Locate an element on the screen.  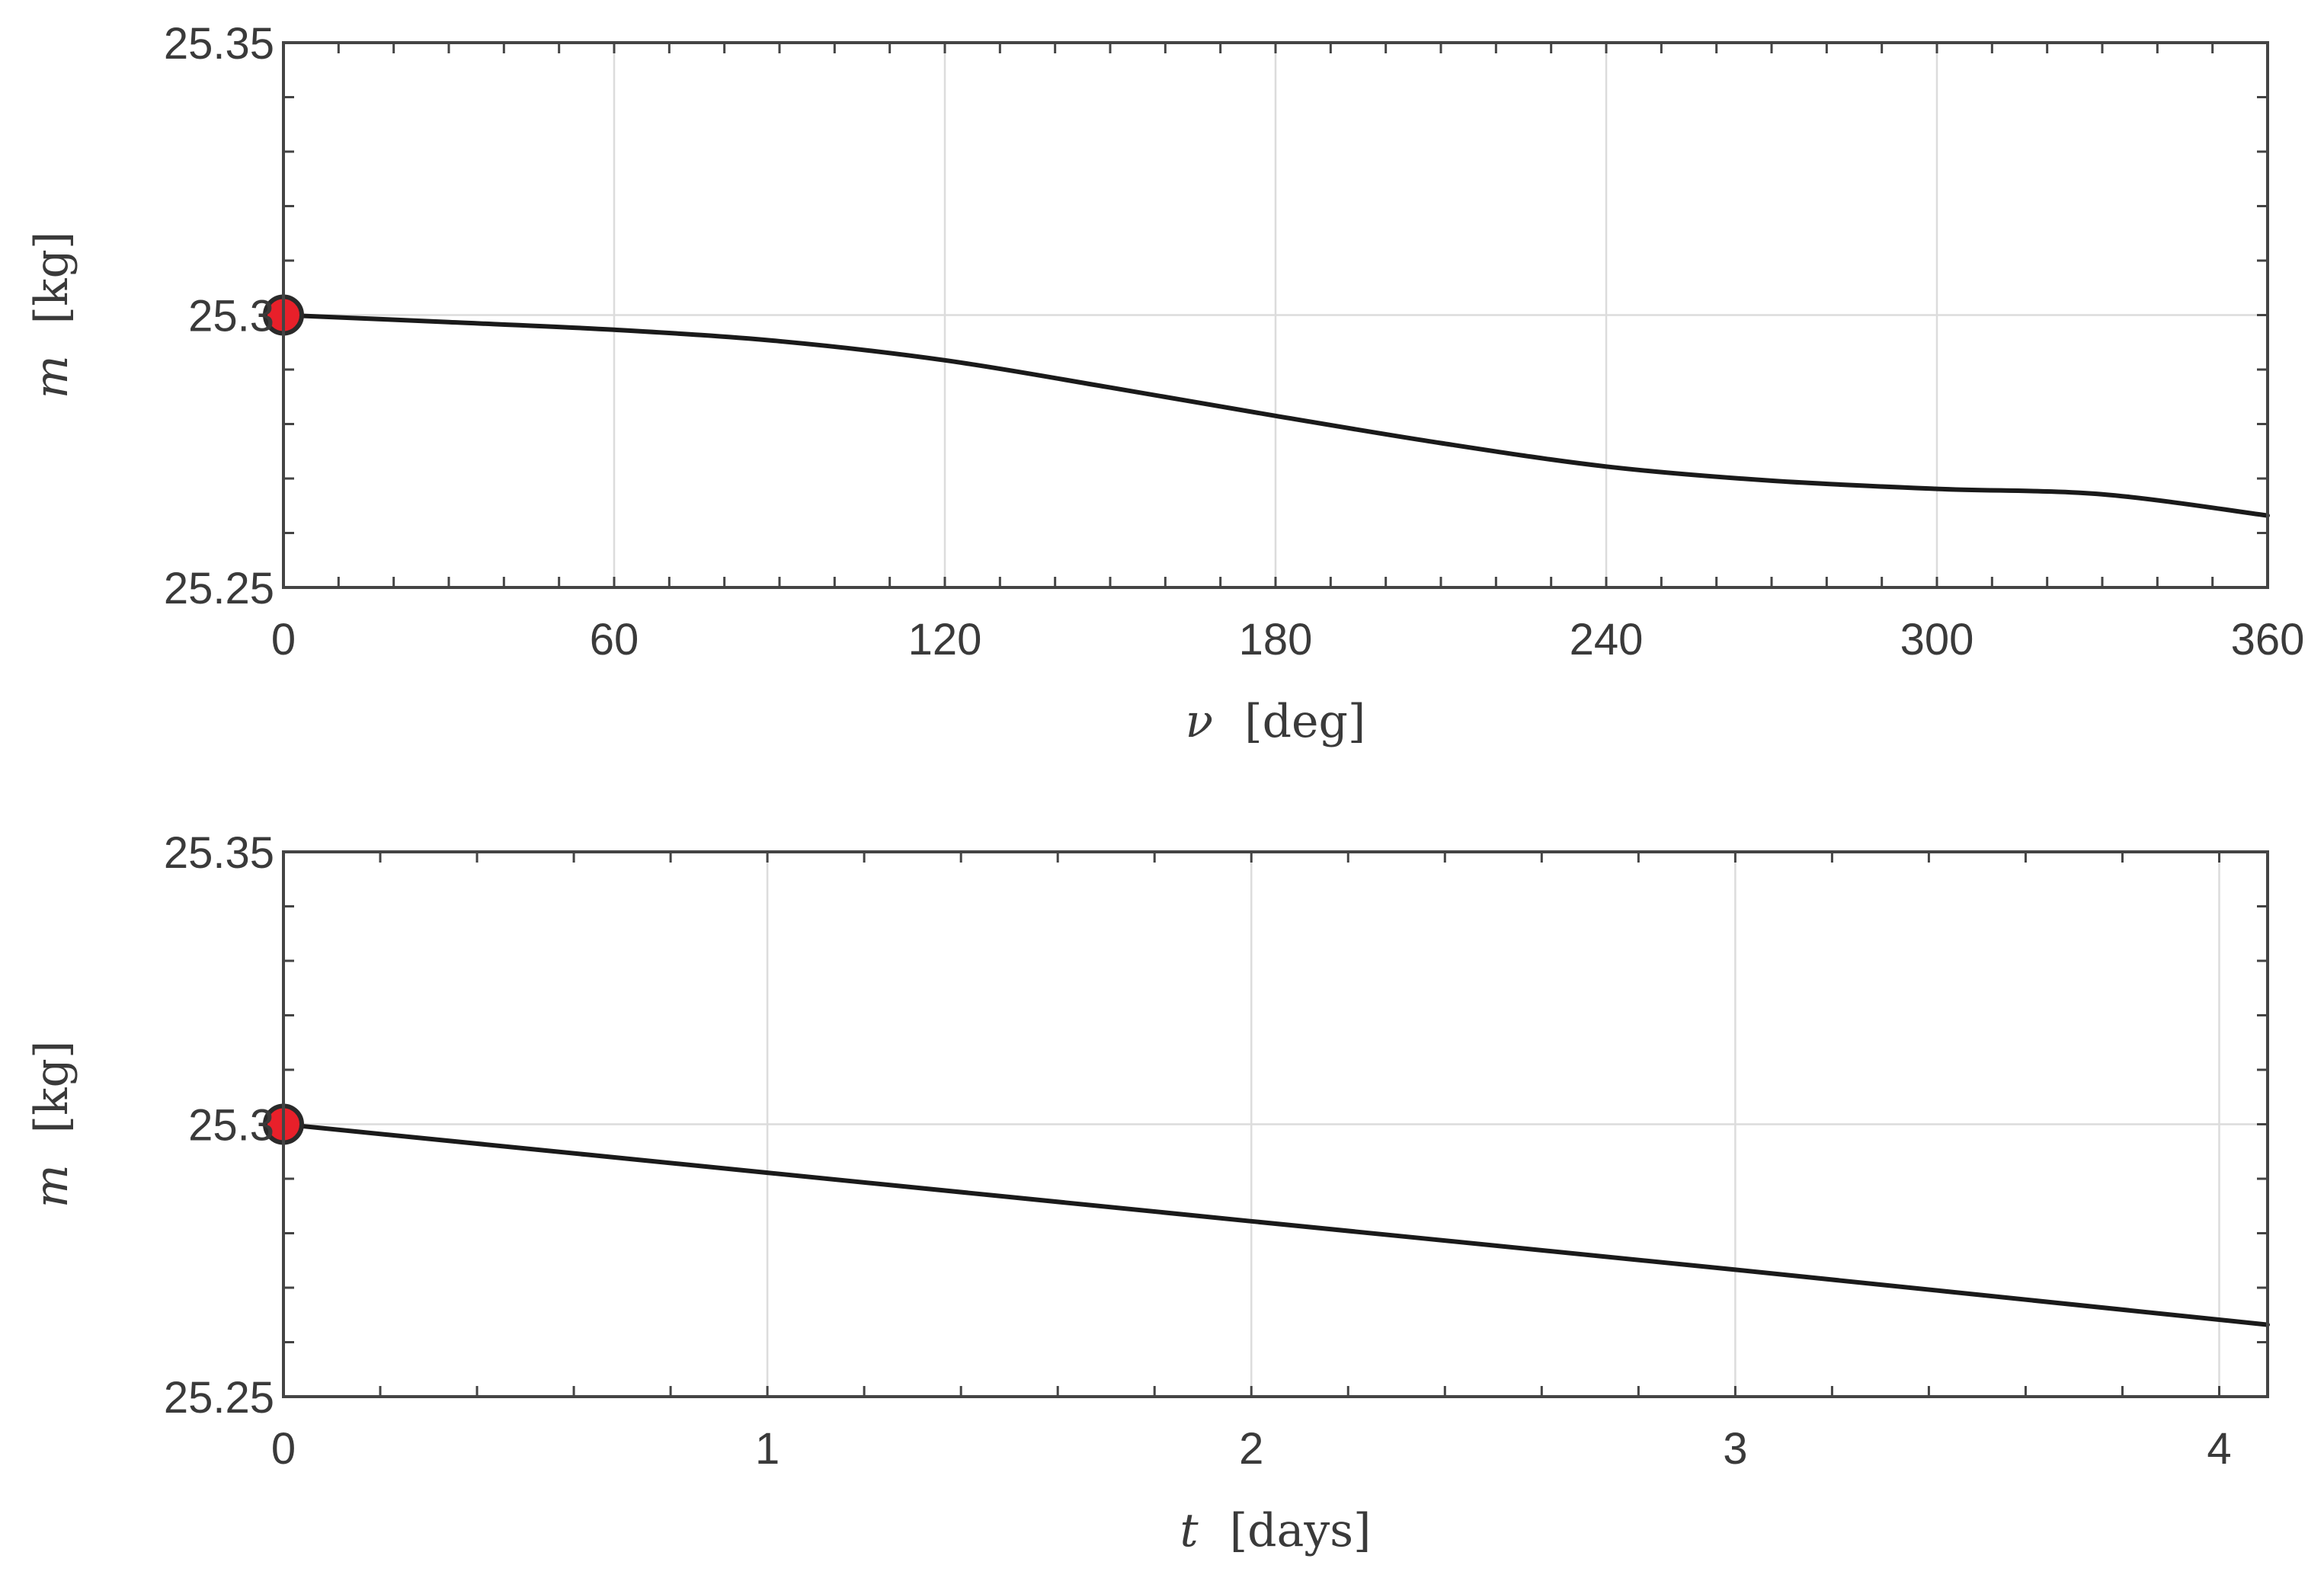
x-tick-label: 2 is located at coordinates (1251, 1449).